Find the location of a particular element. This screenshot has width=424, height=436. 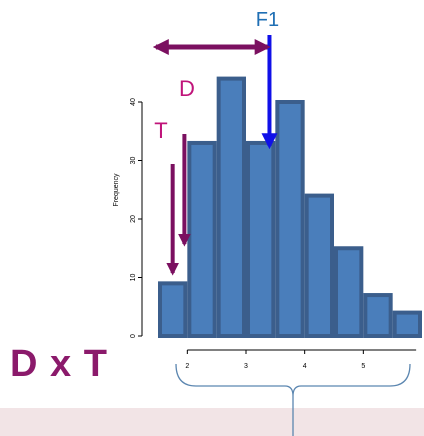

background-band is located at coordinates (212, 422).